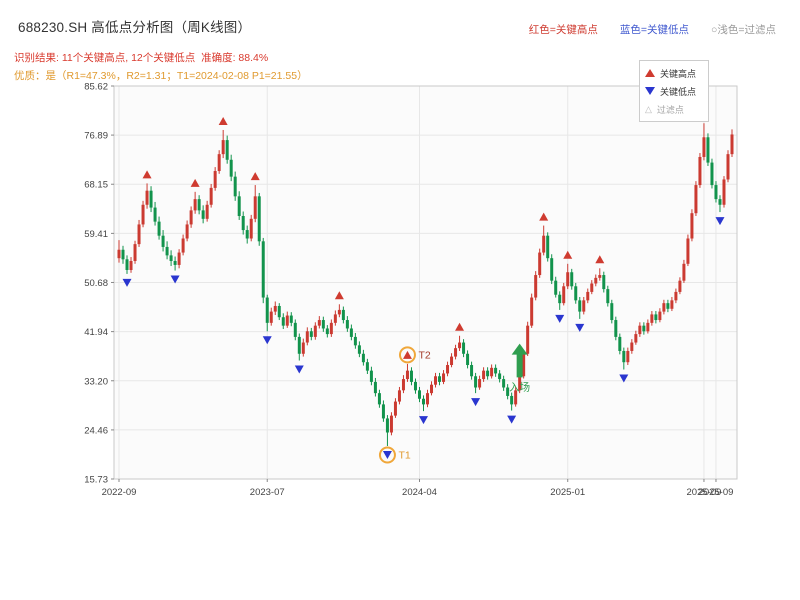 Image resolution: width=800 pixels, height=600 pixels. I want to click on plot-legend-filter-label: 过滤点, so click(670, 109).